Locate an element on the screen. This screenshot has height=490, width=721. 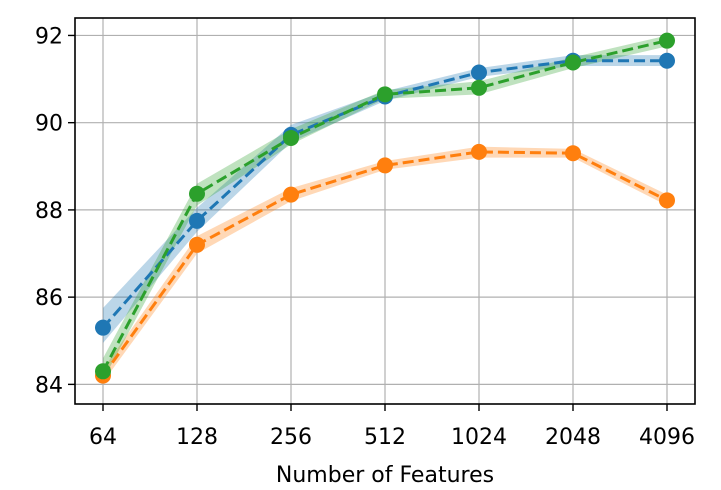
x-tick-label: 256 is located at coordinates (291, 437).